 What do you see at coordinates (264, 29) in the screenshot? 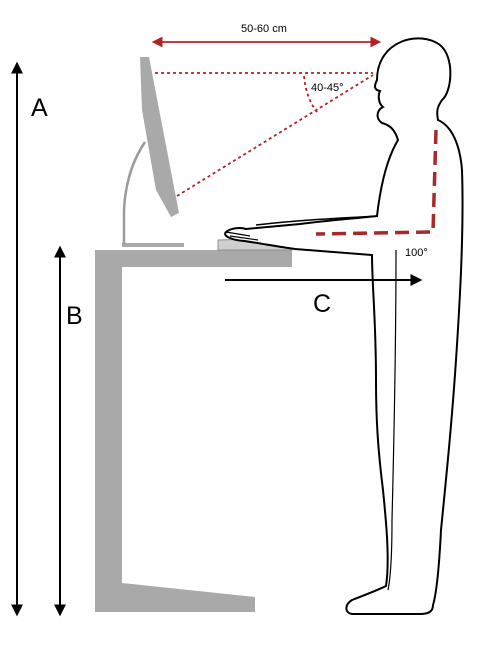
I see `distance-label: 50-60 cm` at bounding box center [264, 29].